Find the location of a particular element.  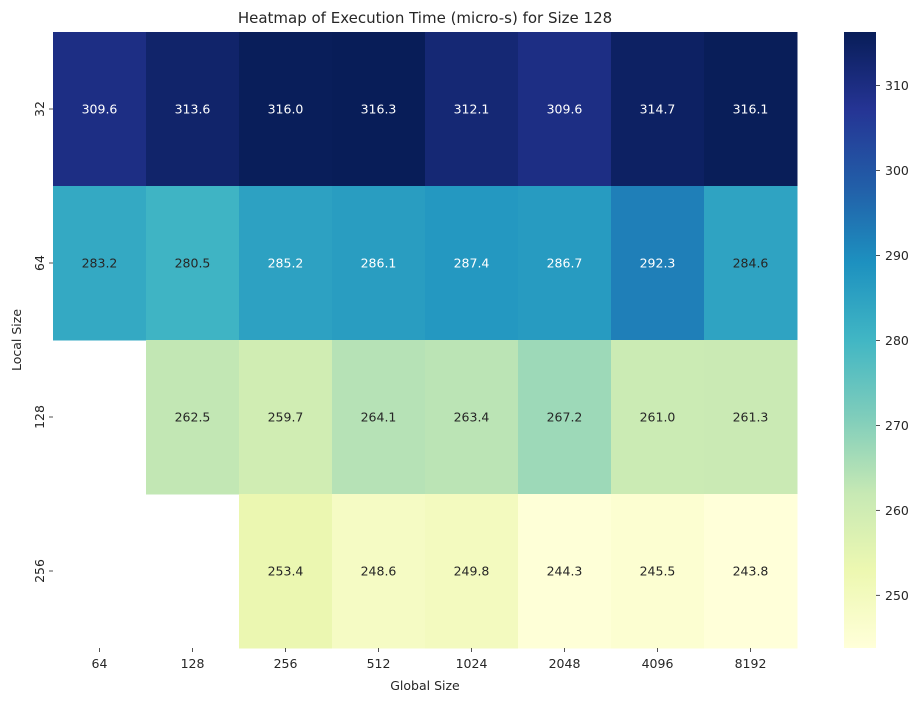

x-axis: 64 128 256 512 1024 2048 4096 8192 is located at coordinates (429, 659).